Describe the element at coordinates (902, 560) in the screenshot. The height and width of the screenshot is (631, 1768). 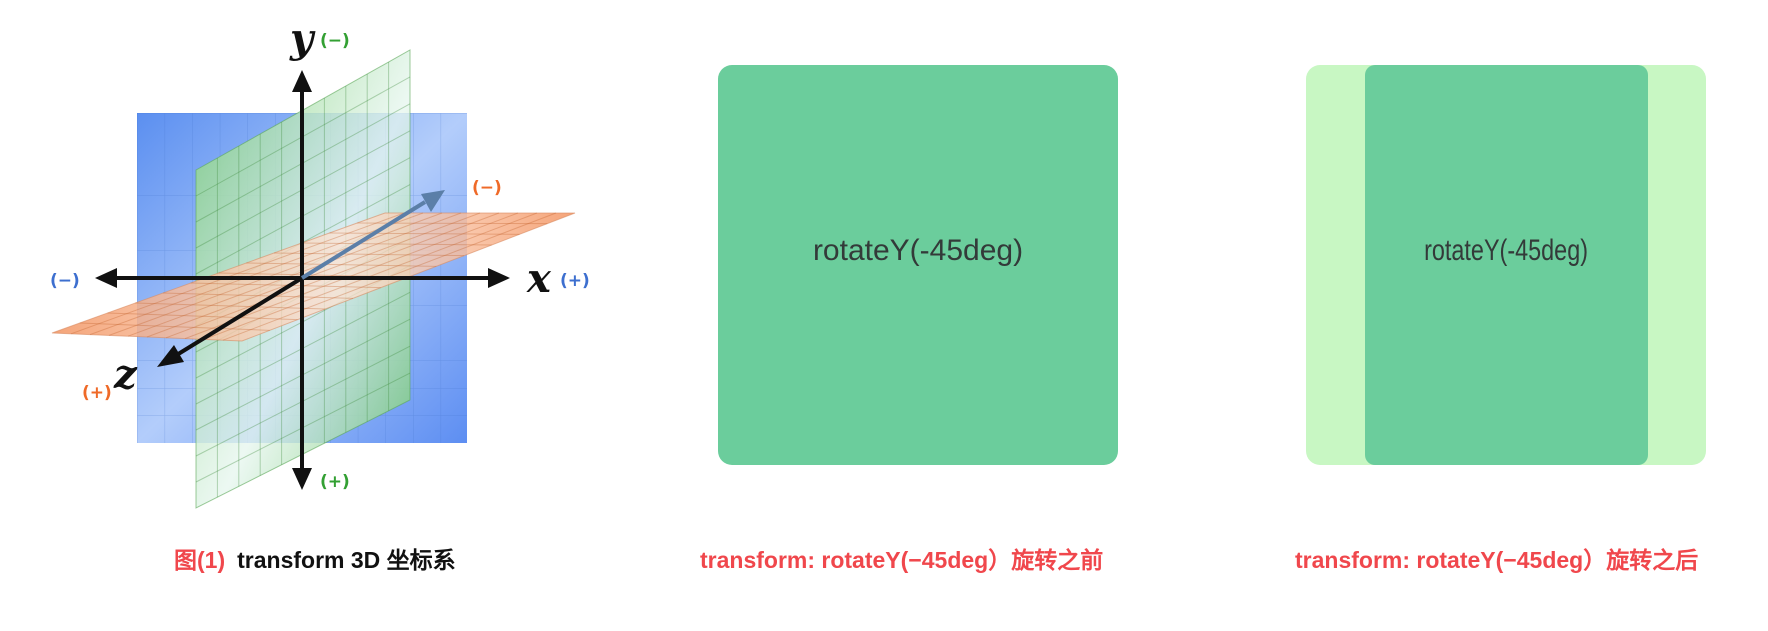
I see `figure-2-caption: transform: rotateY(−45deg）旋转之前` at that location.